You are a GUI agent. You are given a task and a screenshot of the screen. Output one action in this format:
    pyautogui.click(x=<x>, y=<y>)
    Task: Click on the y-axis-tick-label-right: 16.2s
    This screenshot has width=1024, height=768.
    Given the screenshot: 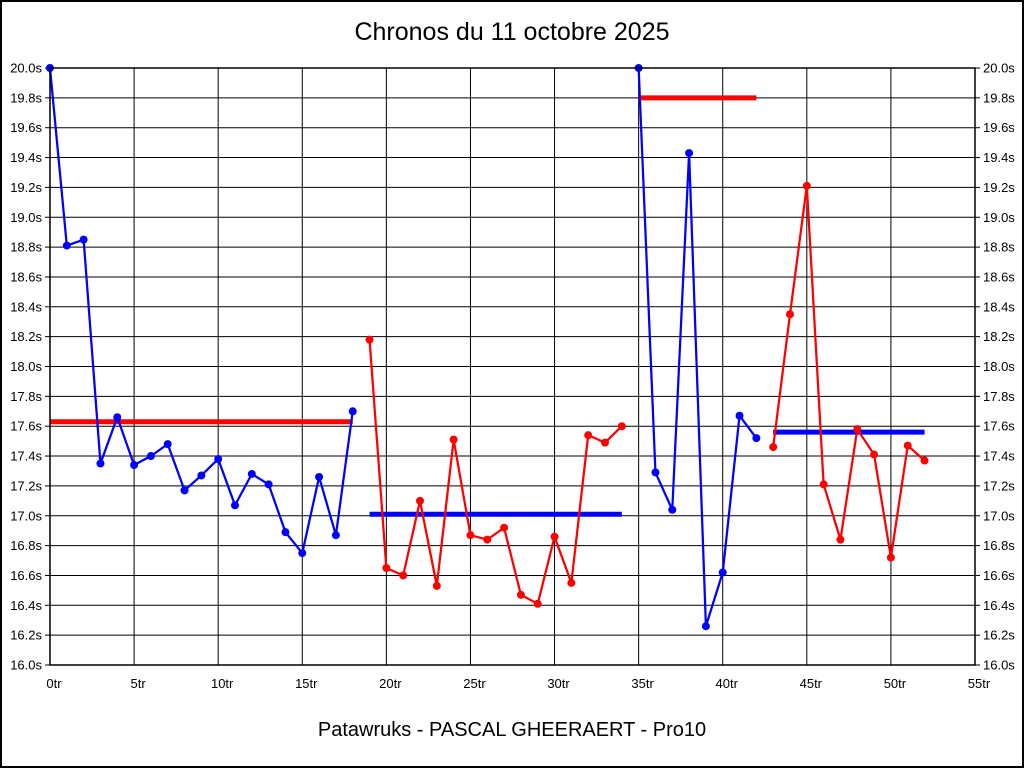 What is the action you would take?
    pyautogui.click(x=999, y=635)
    